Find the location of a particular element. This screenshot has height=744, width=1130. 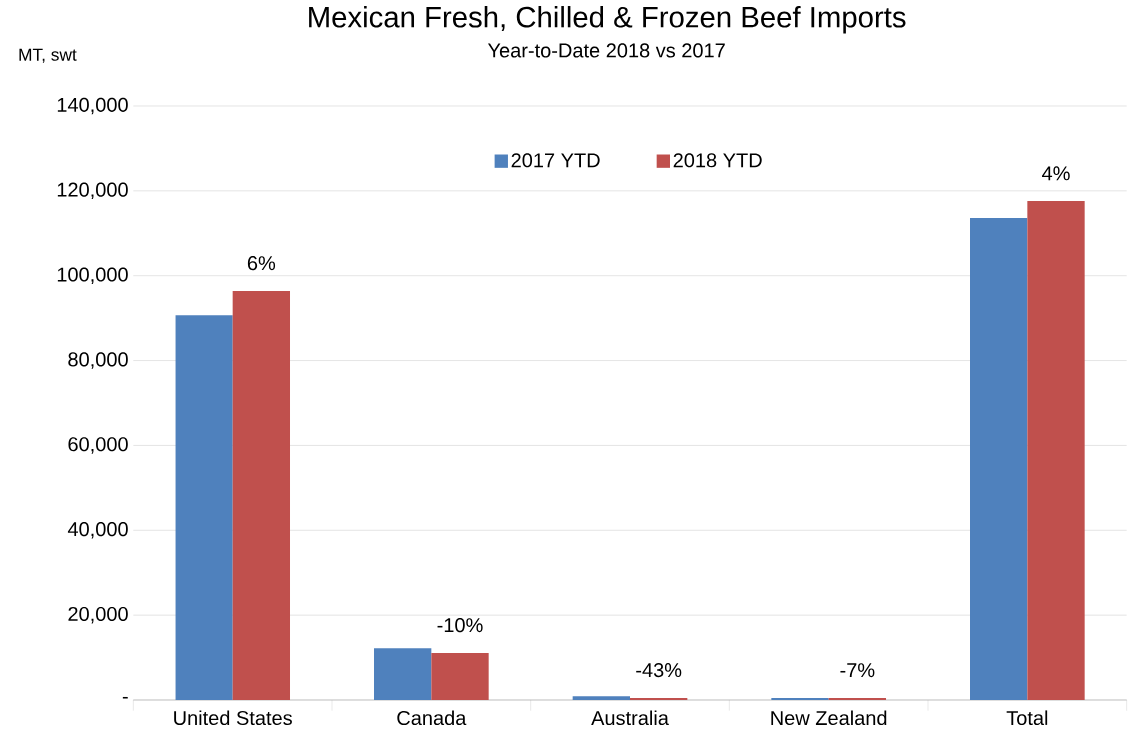

x-tick-label: United States is located at coordinates (233, 718).